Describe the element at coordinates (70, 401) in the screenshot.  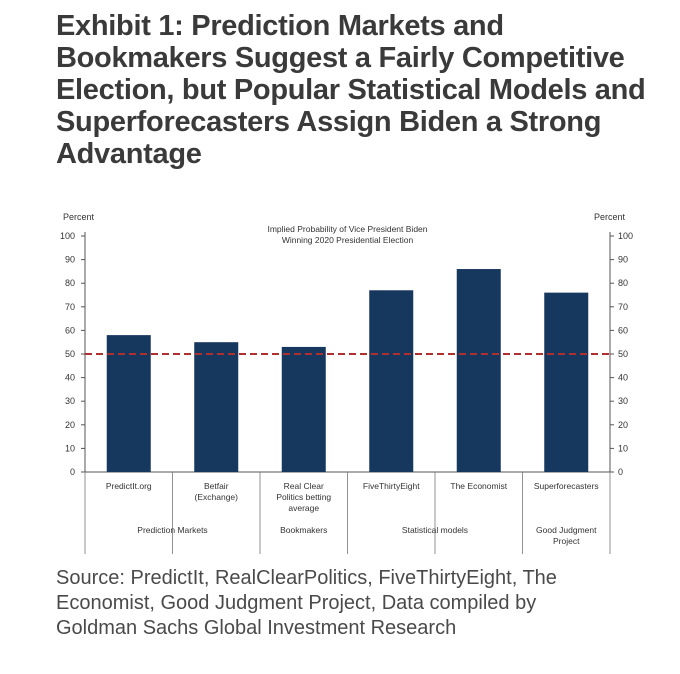
I see `y-tick-label-left: 30` at that location.